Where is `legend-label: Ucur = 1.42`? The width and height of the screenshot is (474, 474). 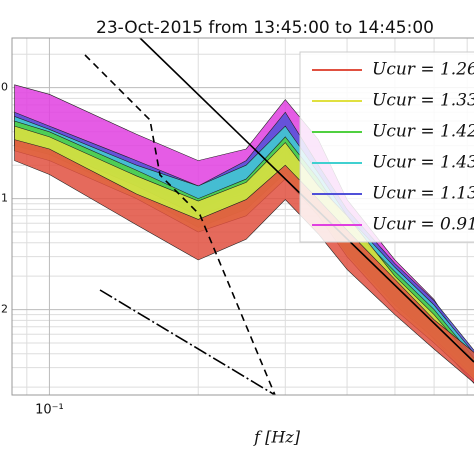
legend-label: Ucur = 1.42 is located at coordinates (423, 132).